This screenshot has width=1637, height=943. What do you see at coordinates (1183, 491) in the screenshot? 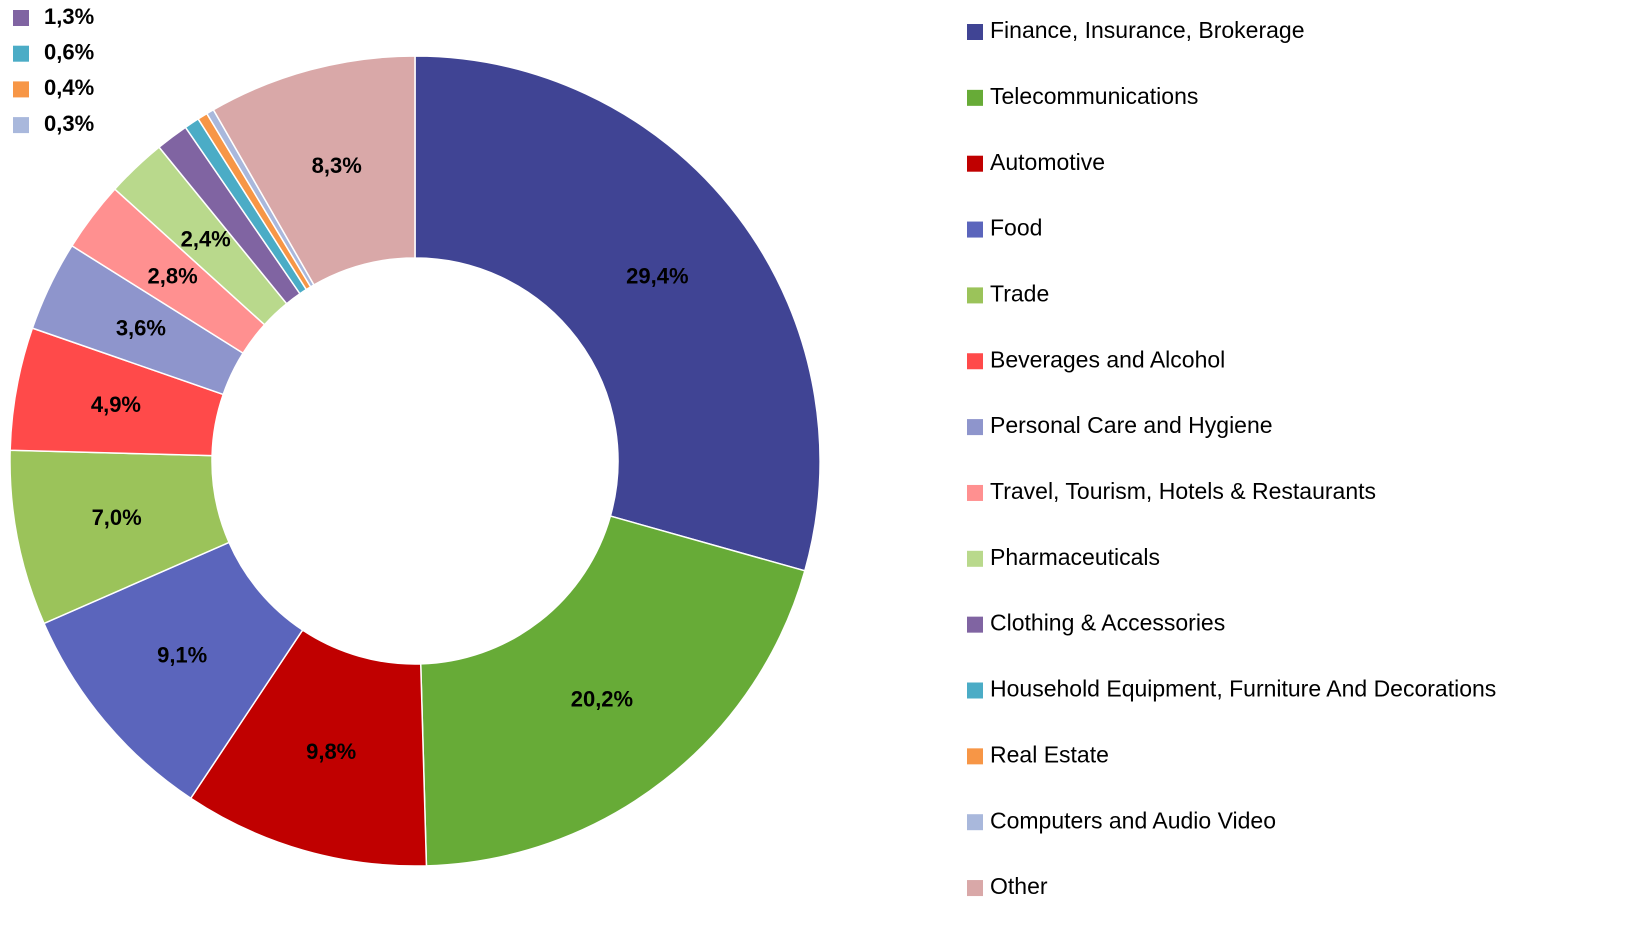
I see `legend-label: Travel, Tourism, Hotels & Restaurants` at bounding box center [1183, 491].